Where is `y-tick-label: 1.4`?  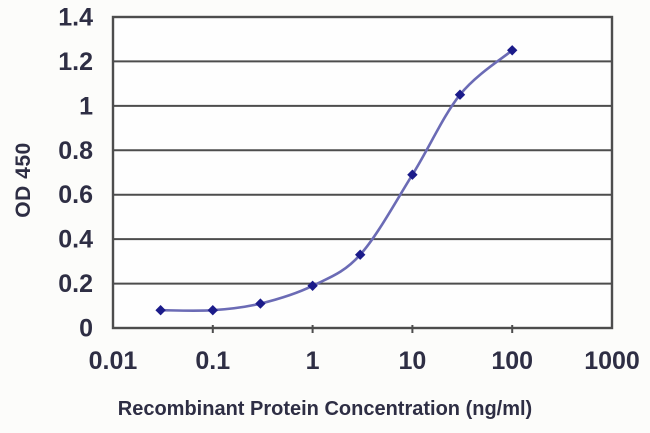
y-tick-label: 1.4 is located at coordinates (75, 18).